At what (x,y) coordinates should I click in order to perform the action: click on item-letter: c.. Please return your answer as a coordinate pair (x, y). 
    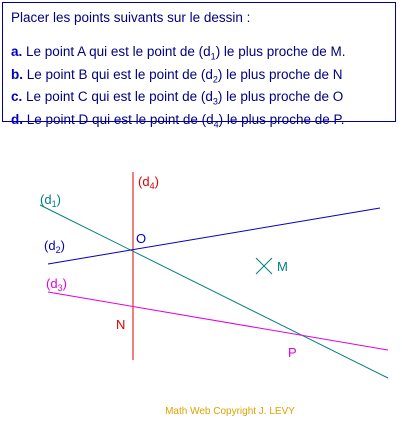
    Looking at the image, I should click on (17, 97).